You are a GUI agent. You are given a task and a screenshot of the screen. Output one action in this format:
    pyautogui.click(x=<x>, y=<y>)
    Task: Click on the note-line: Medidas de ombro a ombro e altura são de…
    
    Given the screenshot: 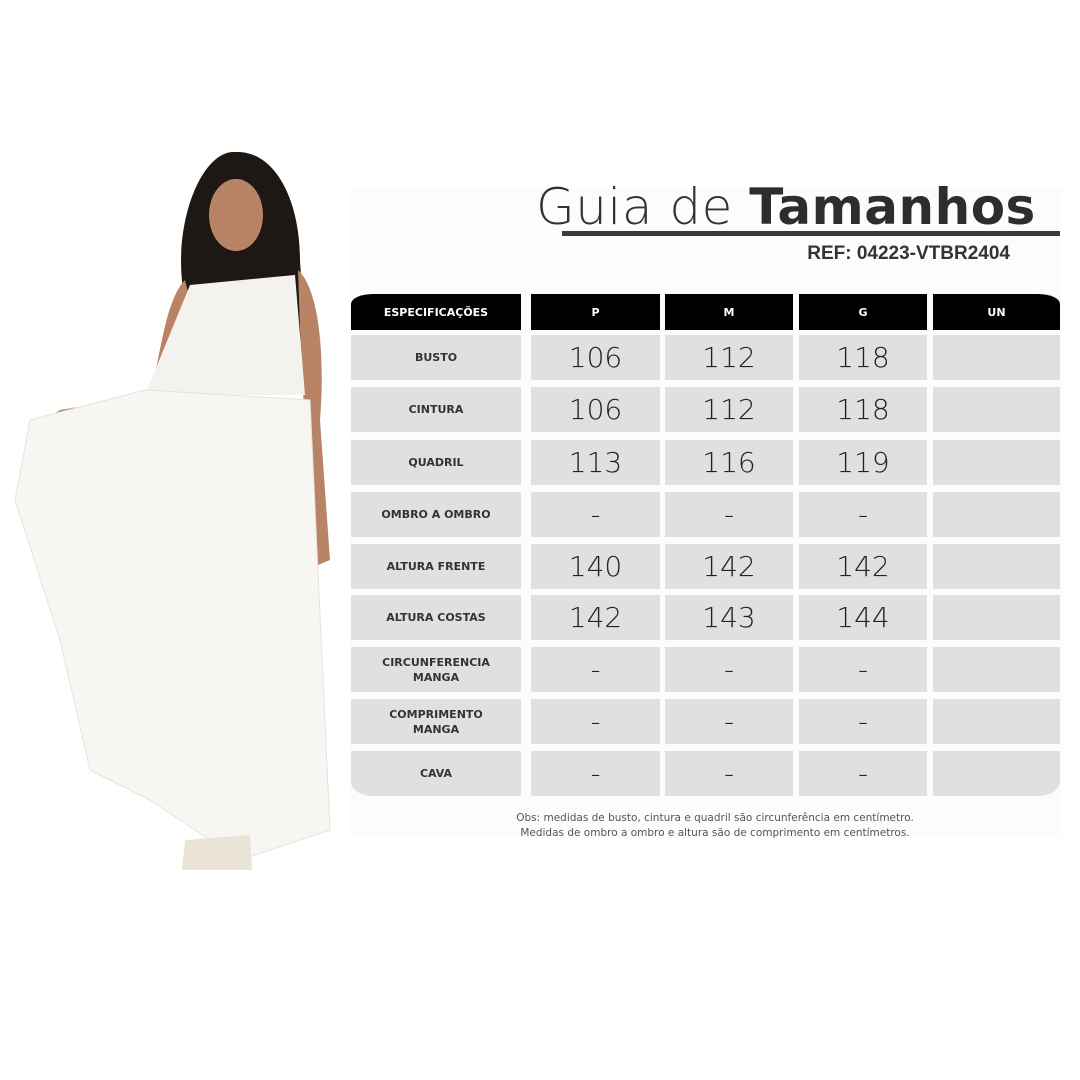 What is the action you would take?
    pyautogui.click(x=715, y=833)
    